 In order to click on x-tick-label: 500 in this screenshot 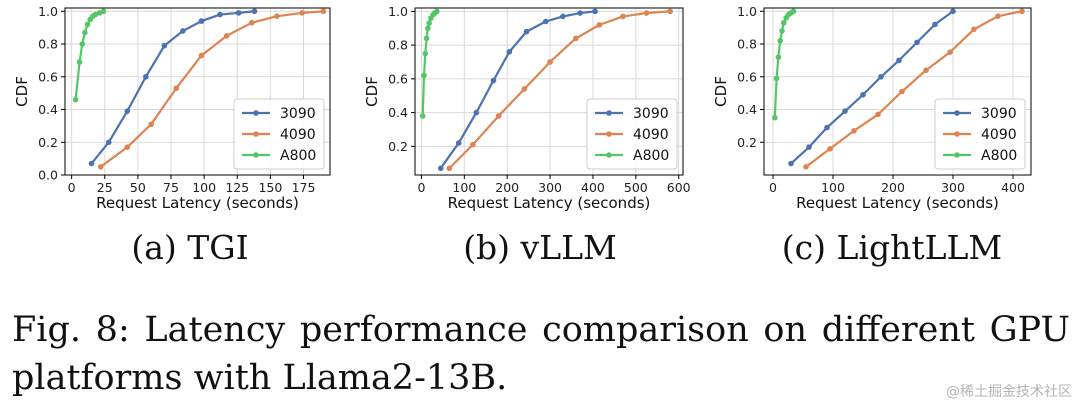, I will do `click(636, 187)`.